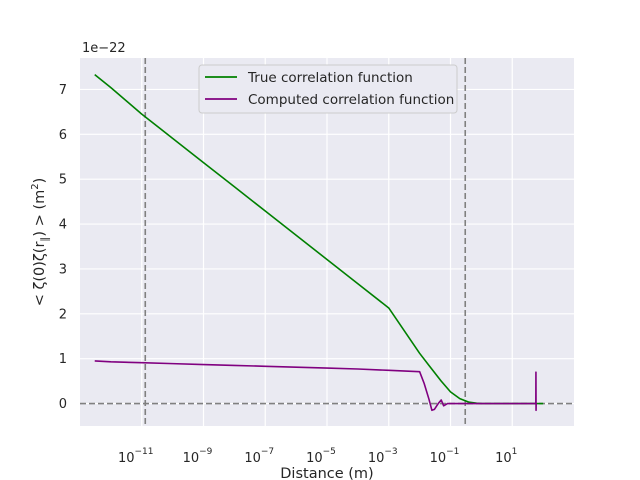  What do you see at coordinates (63, 247) in the screenshot?
I see `y-ticks: 0 1 2 3 4 5 6 7` at bounding box center [63, 247].